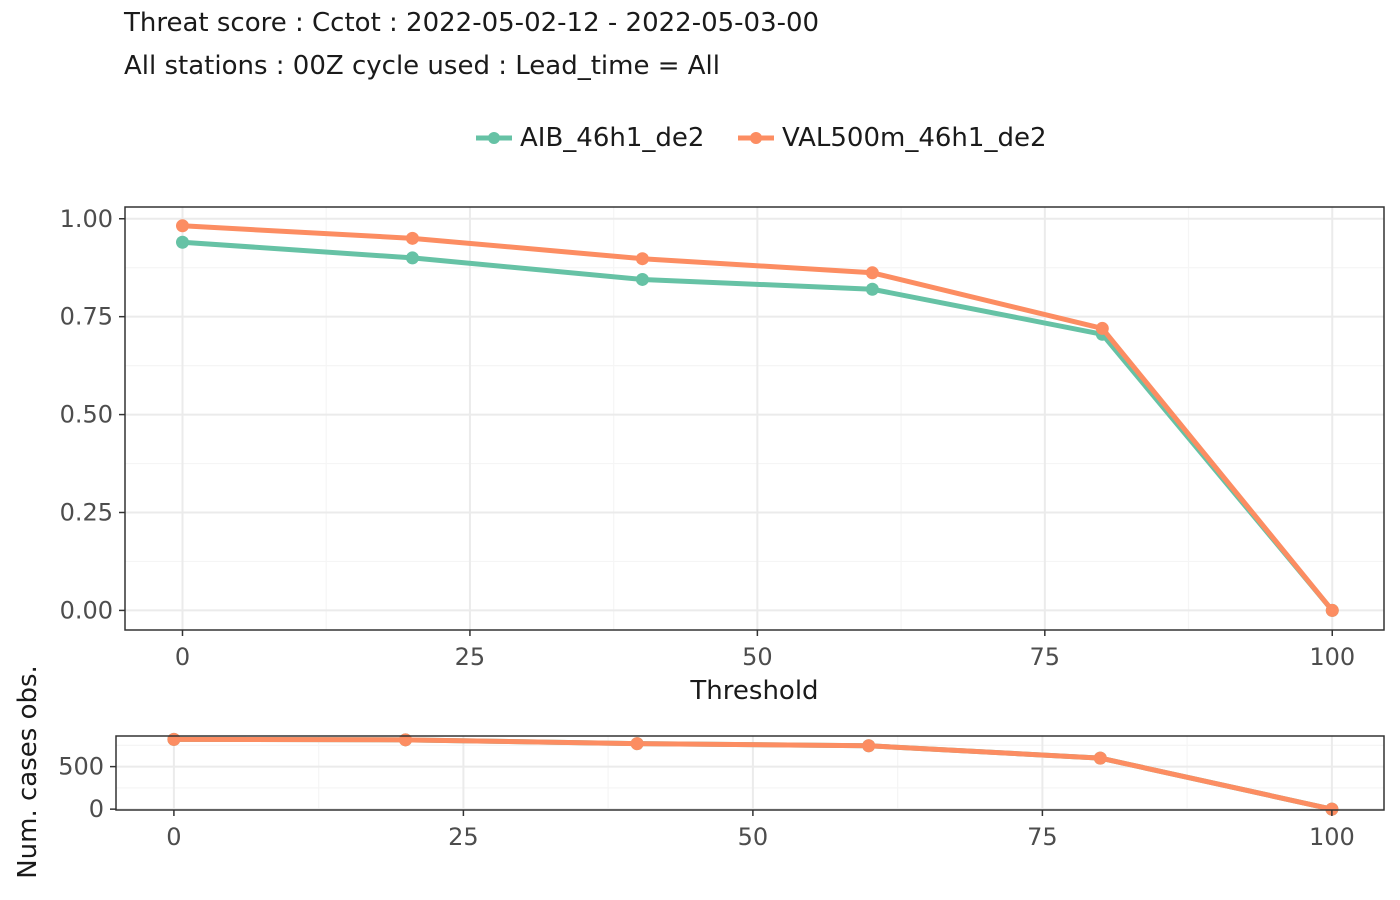 This screenshot has height=900, width=1400. What do you see at coordinates (612, 138) in the screenshot?
I see `legend-label-aib: AIB_46h1_de2` at bounding box center [612, 138].